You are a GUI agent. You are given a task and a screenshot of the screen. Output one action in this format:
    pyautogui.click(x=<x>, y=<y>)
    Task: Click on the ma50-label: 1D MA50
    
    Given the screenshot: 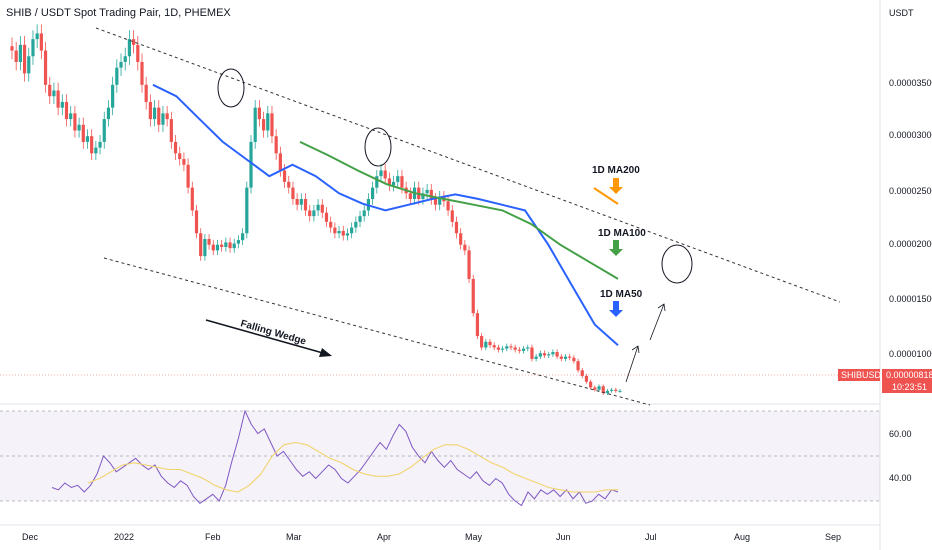 What is the action you would take?
    pyautogui.click(x=621, y=294)
    